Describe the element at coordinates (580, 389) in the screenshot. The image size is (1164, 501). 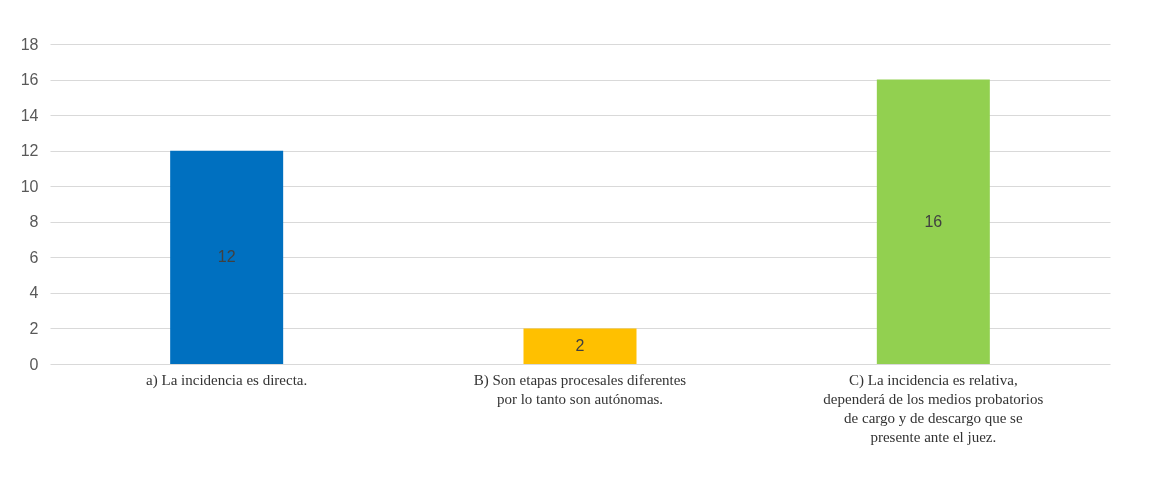
I see `x-tick-label: B) Son etapas procesales diferentes por lo tanto son autónomas.` at that location.